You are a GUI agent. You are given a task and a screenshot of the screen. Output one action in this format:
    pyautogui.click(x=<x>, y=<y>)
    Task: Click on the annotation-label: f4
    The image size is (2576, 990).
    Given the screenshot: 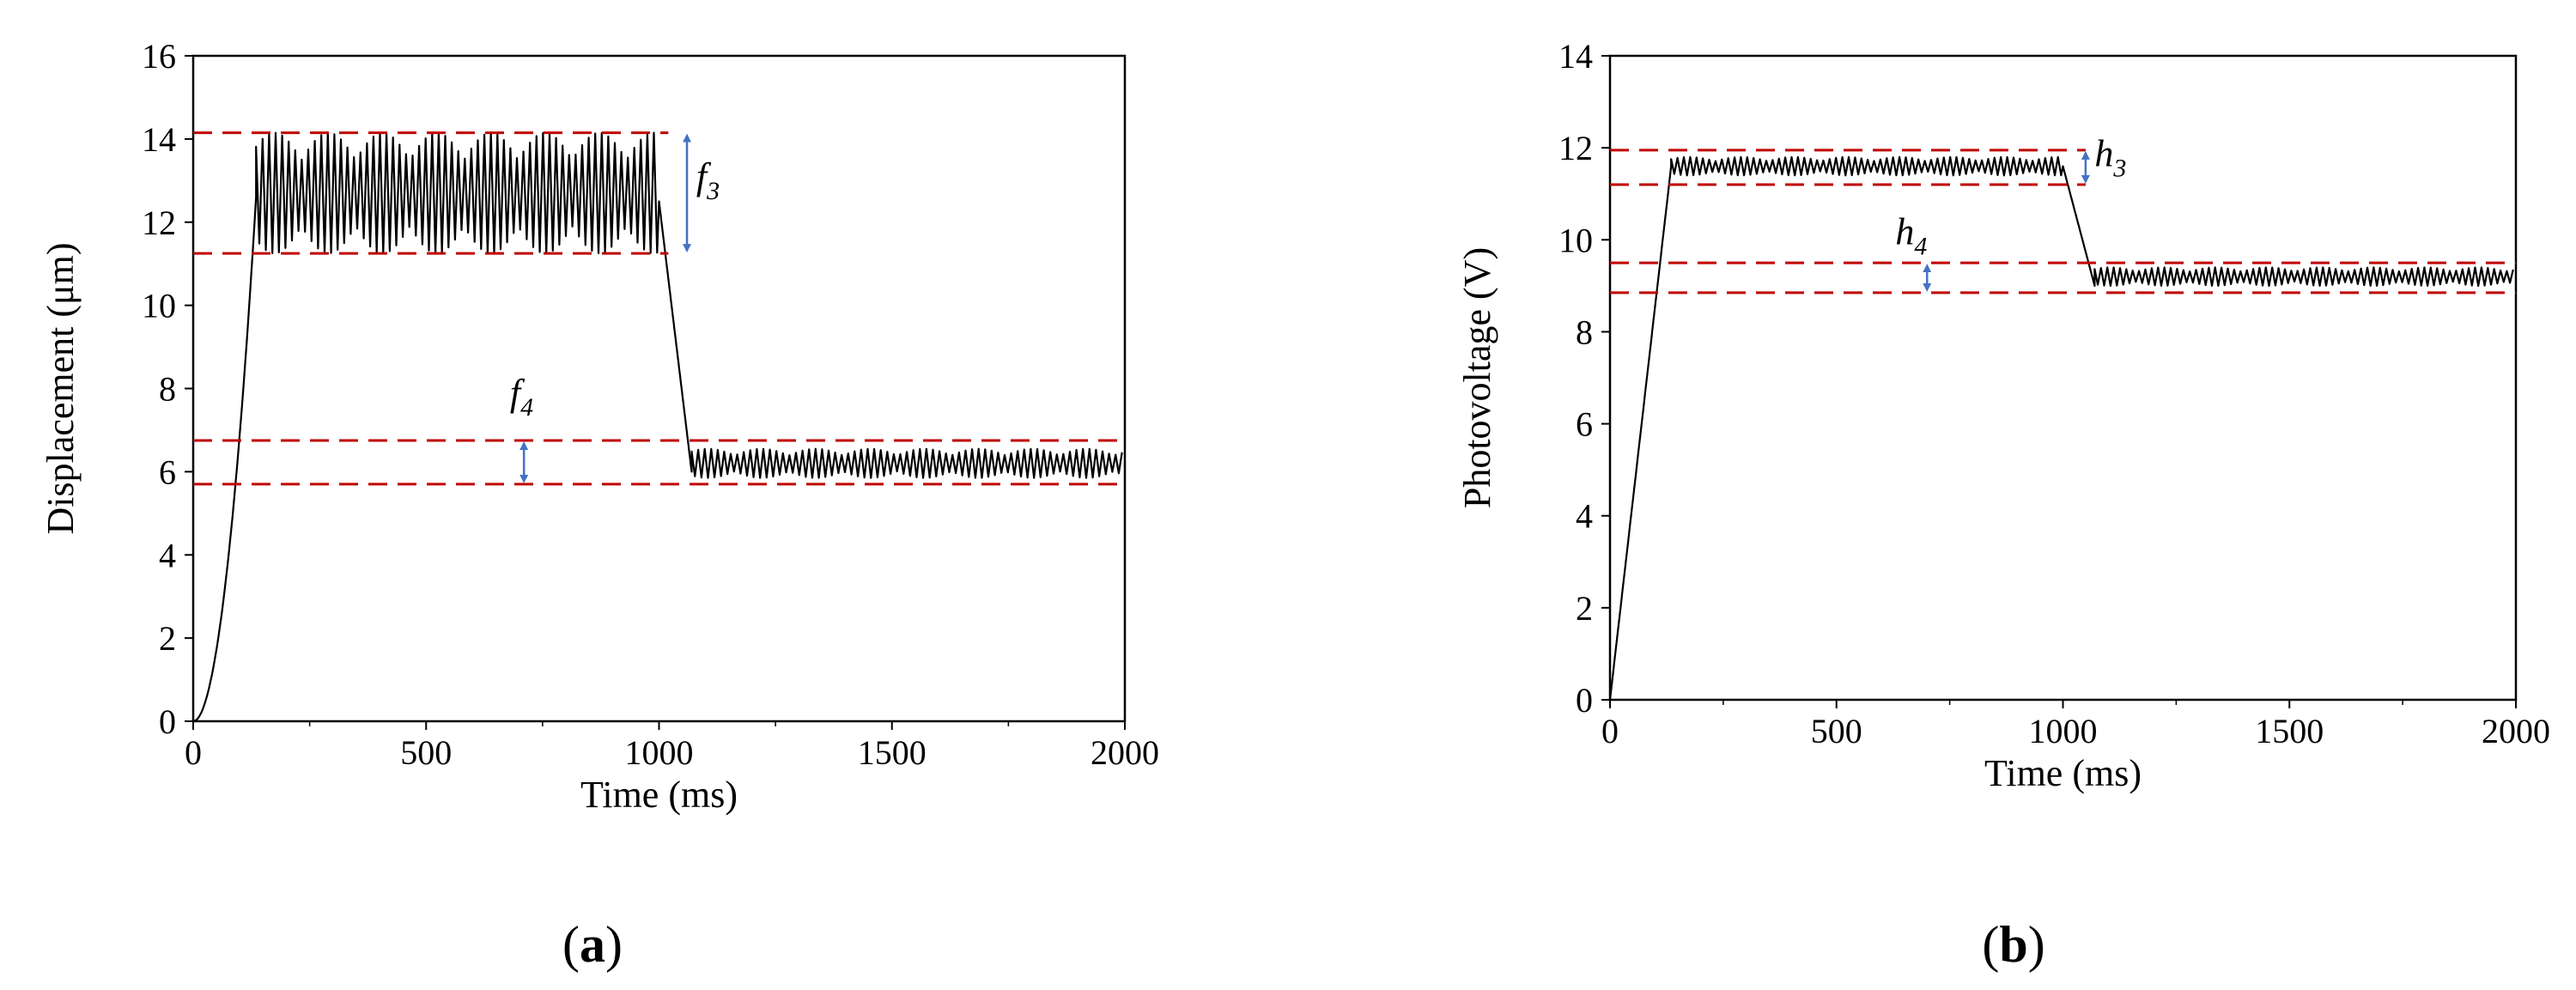 What is the action you would take?
    pyautogui.click(x=521, y=397)
    